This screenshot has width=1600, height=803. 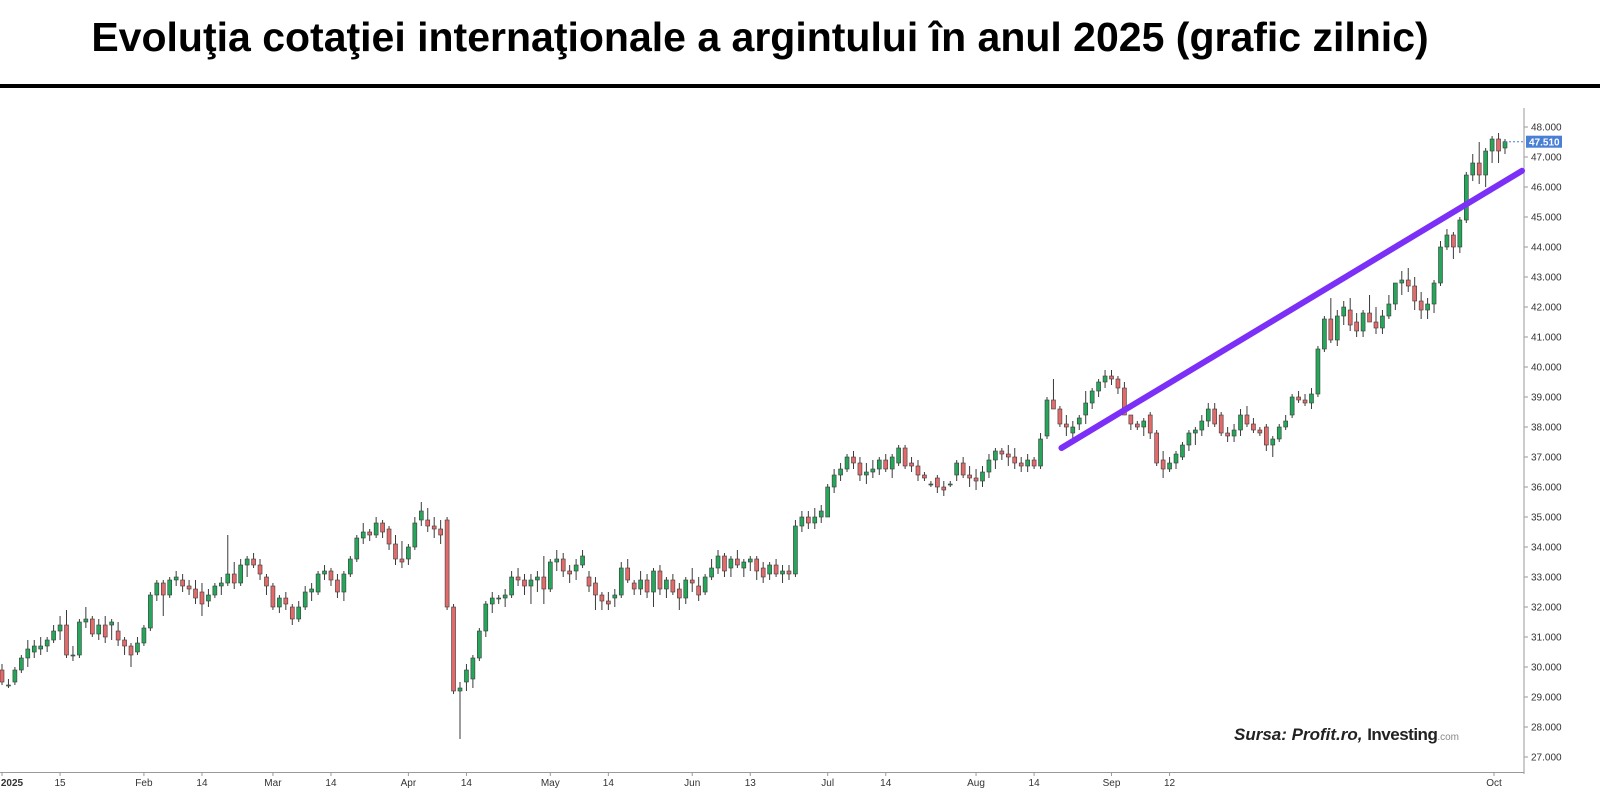 What do you see at coordinates (1544, 141) in the screenshot?
I see `last-price-badge` at bounding box center [1544, 141].